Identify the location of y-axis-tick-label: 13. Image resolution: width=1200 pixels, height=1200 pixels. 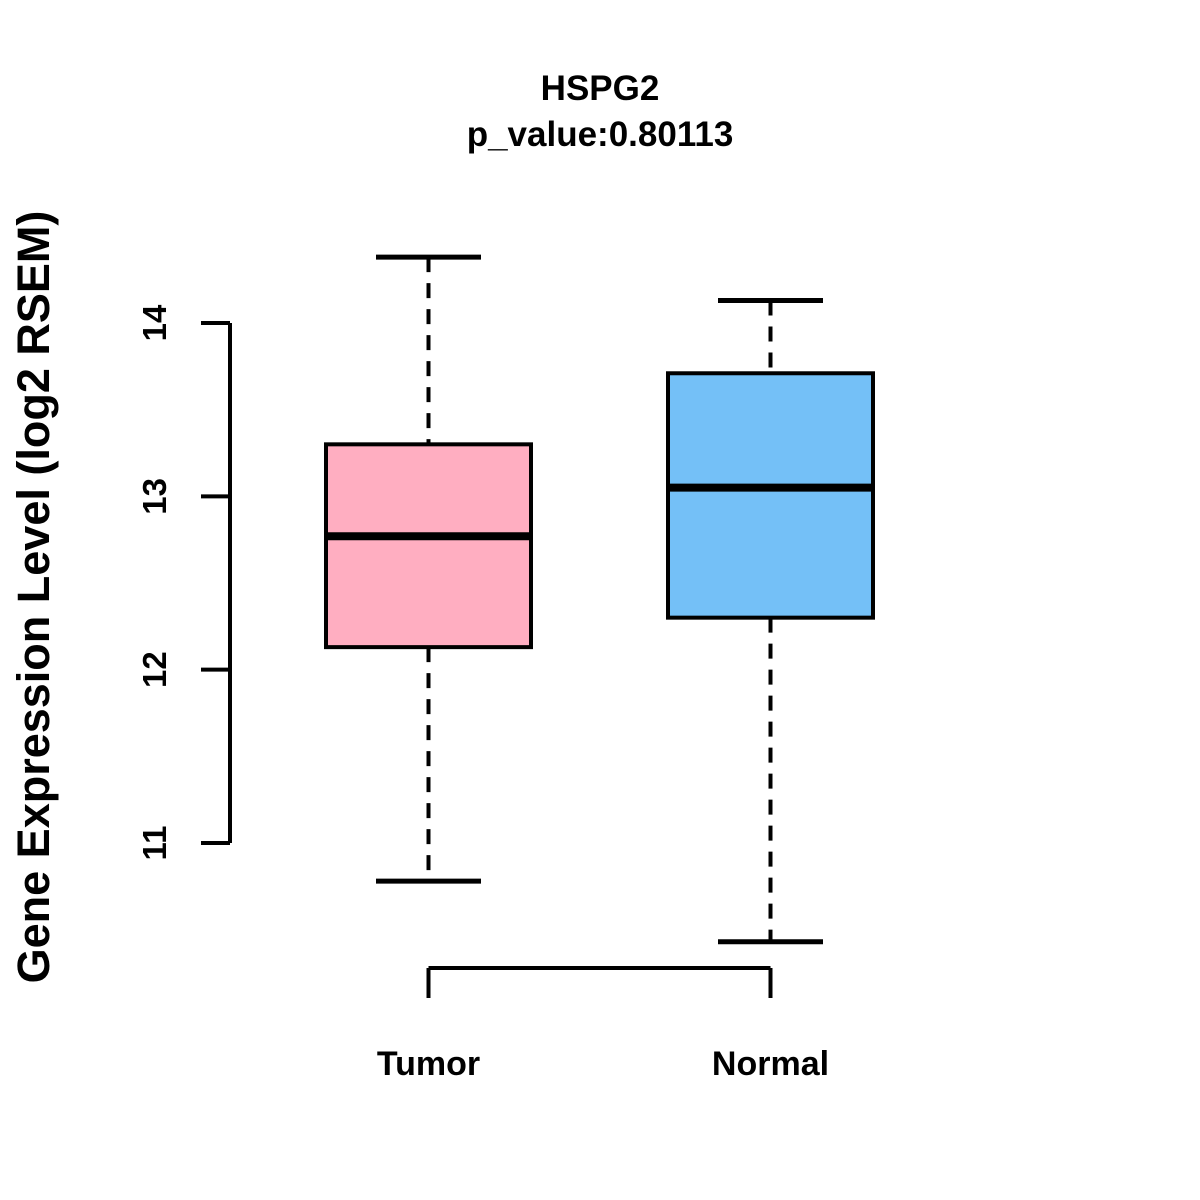
(154, 496).